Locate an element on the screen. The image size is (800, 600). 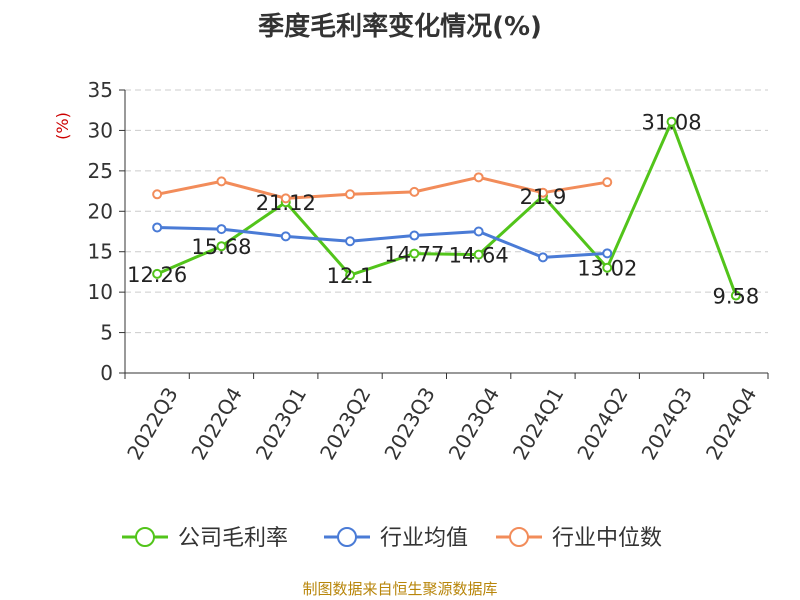
x-tick-label: 2023Q4 is located at coordinates (474, 423).